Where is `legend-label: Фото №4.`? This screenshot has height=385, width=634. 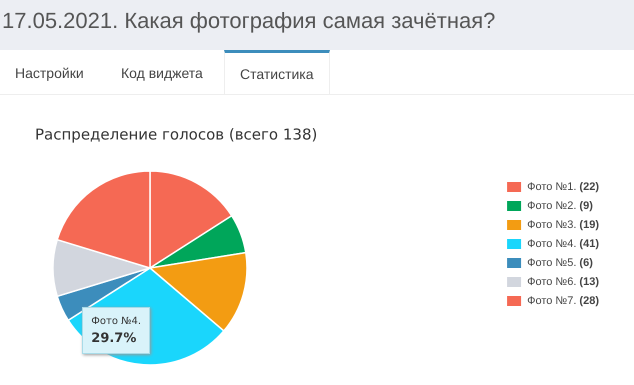
legend-label: Фото №4. is located at coordinates (553, 244).